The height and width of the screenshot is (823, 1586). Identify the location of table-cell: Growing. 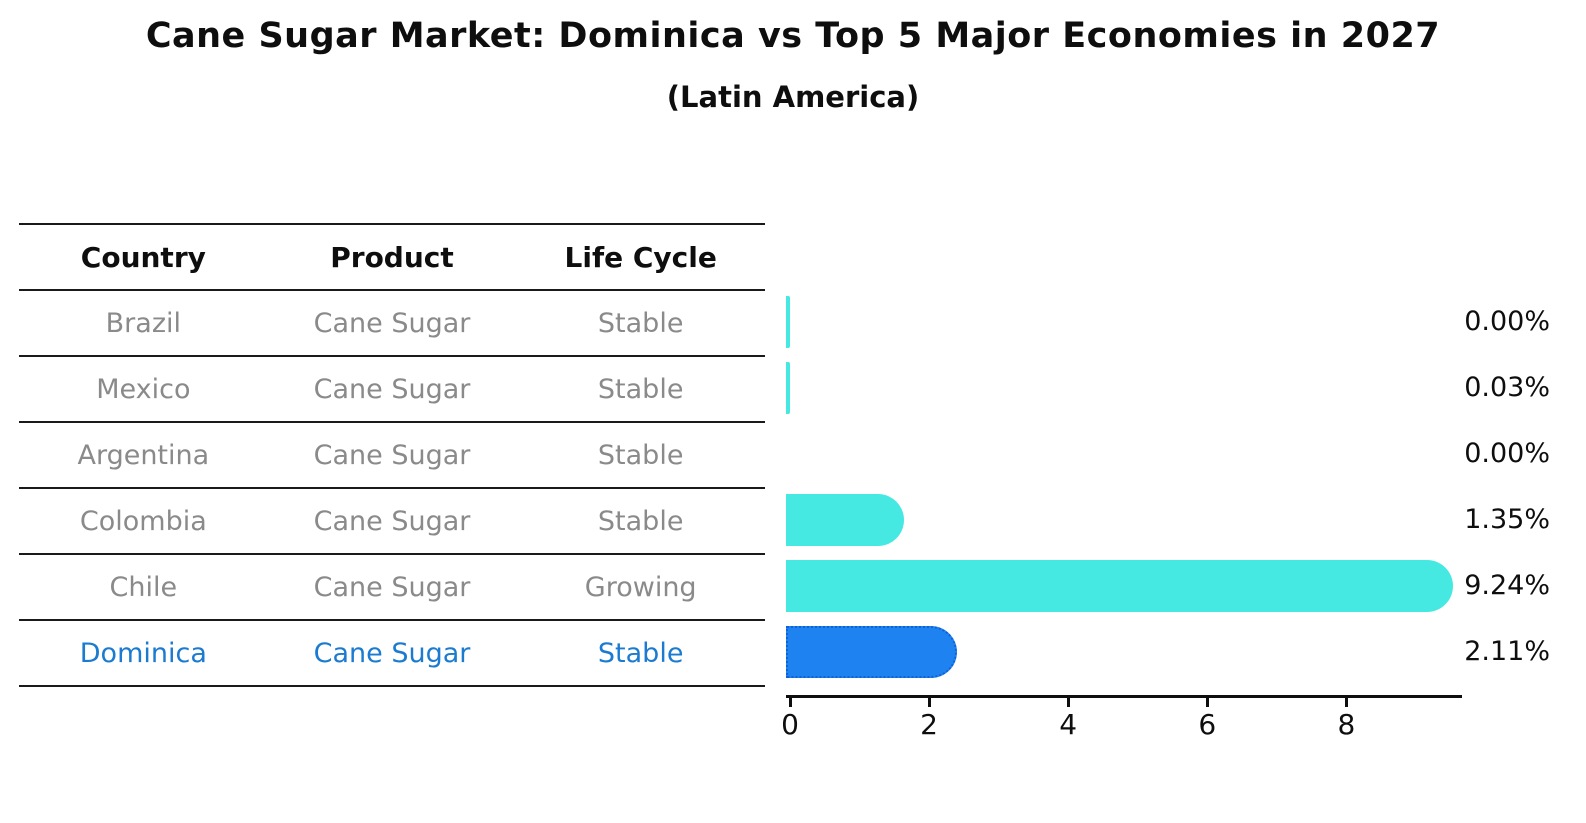
(640, 587).